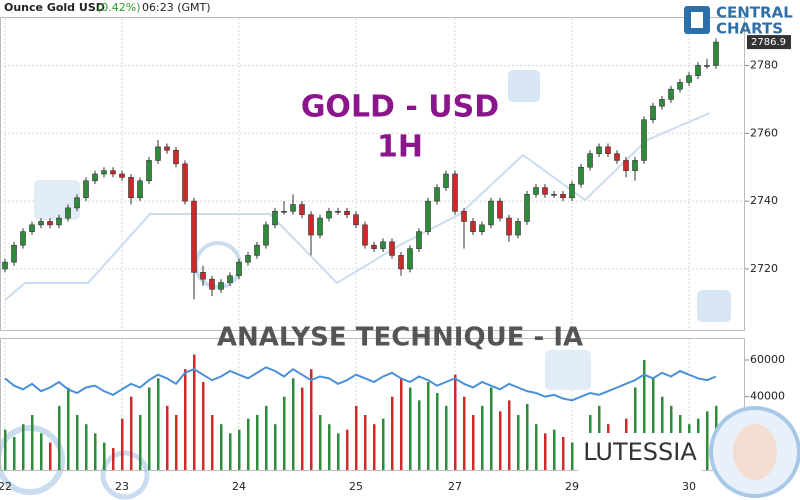 The height and width of the screenshot is (500, 800). Describe the element at coordinates (764, 200) in the screenshot. I see `y-tick-label: 2740` at that location.